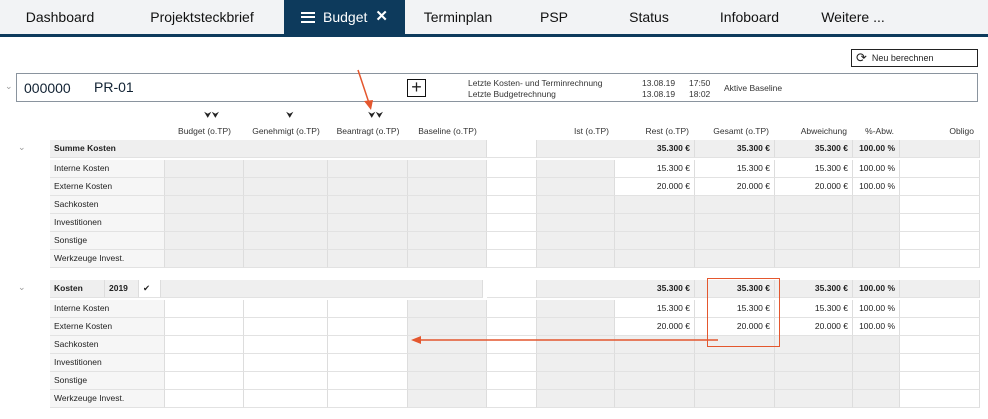 This screenshot has width=988, height=419. I want to click on section-title: Summe Kosten, so click(268, 149).